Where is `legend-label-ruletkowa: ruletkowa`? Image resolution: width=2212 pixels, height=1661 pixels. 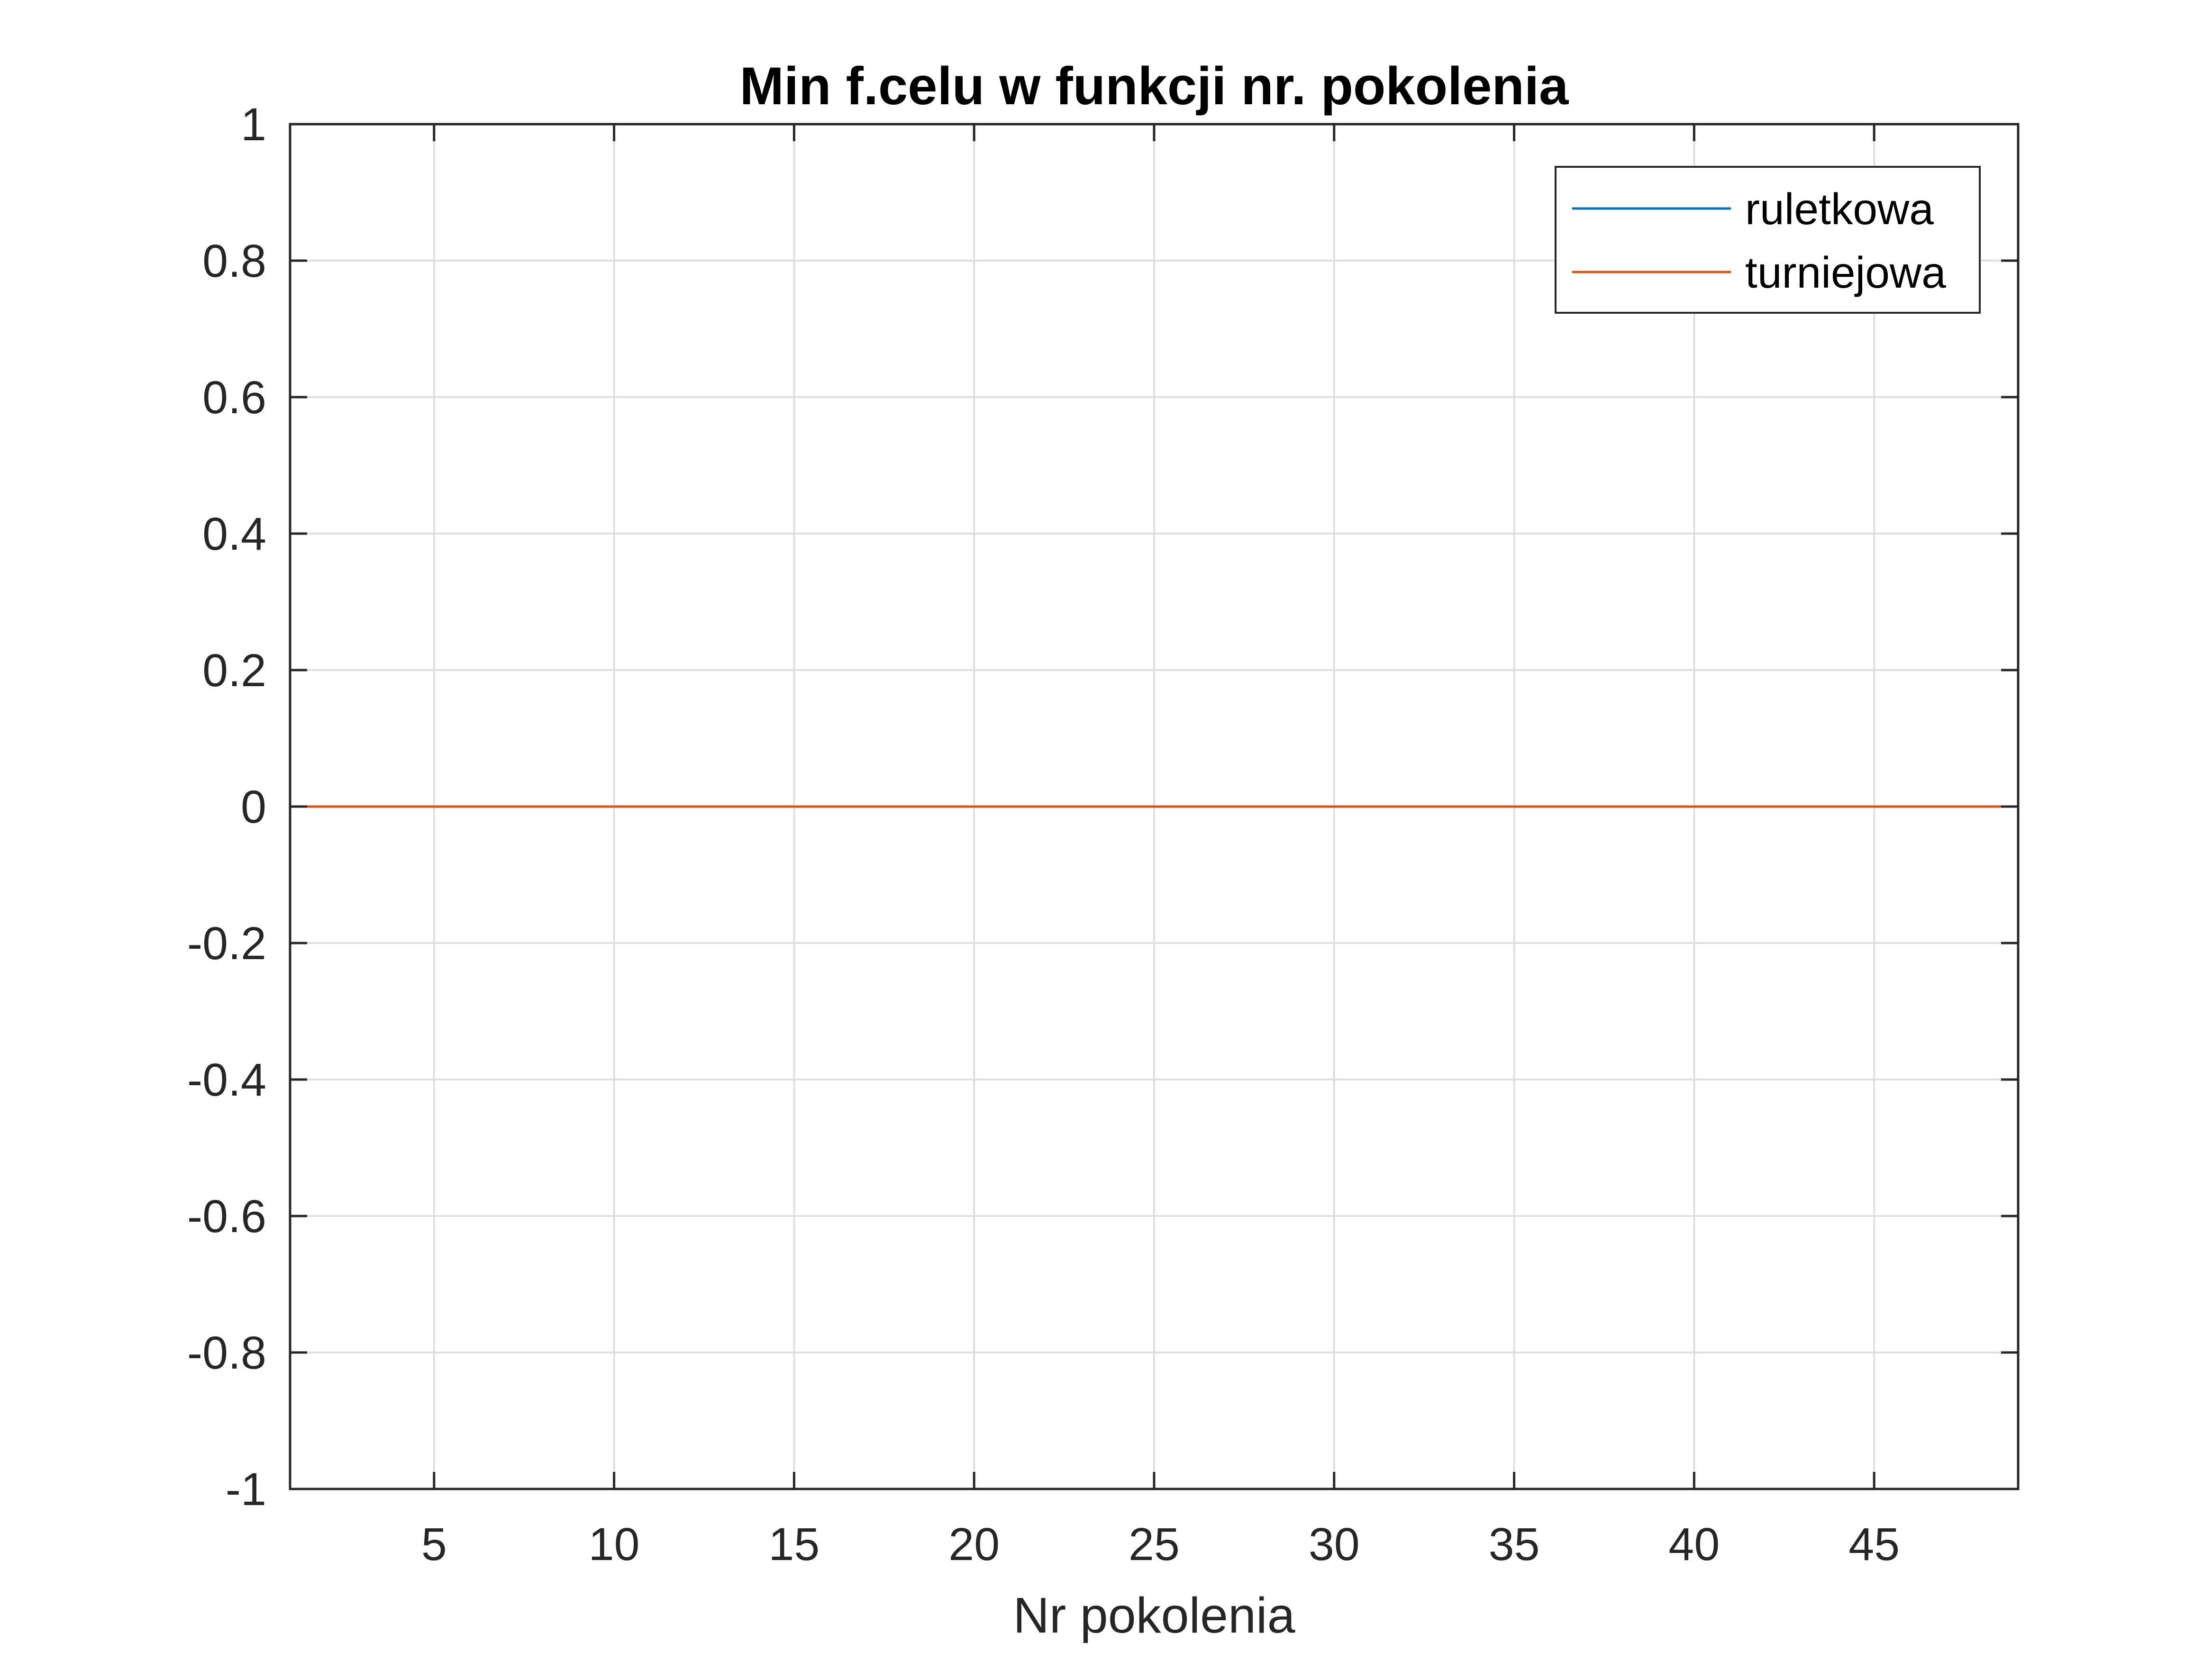 legend-label-ruletkowa: ruletkowa is located at coordinates (1839, 209).